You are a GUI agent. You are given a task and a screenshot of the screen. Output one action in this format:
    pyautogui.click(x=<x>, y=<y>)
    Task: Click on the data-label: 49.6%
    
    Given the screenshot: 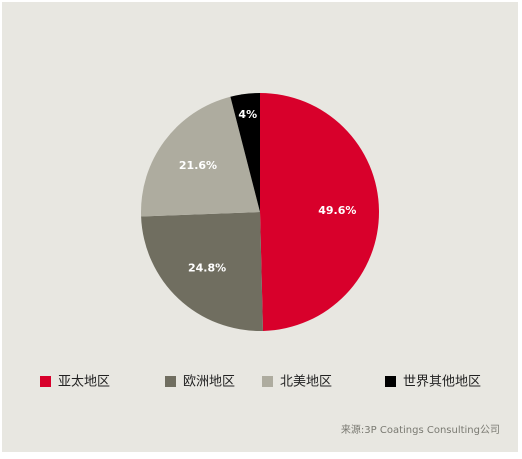 What is the action you would take?
    pyautogui.click(x=337, y=210)
    